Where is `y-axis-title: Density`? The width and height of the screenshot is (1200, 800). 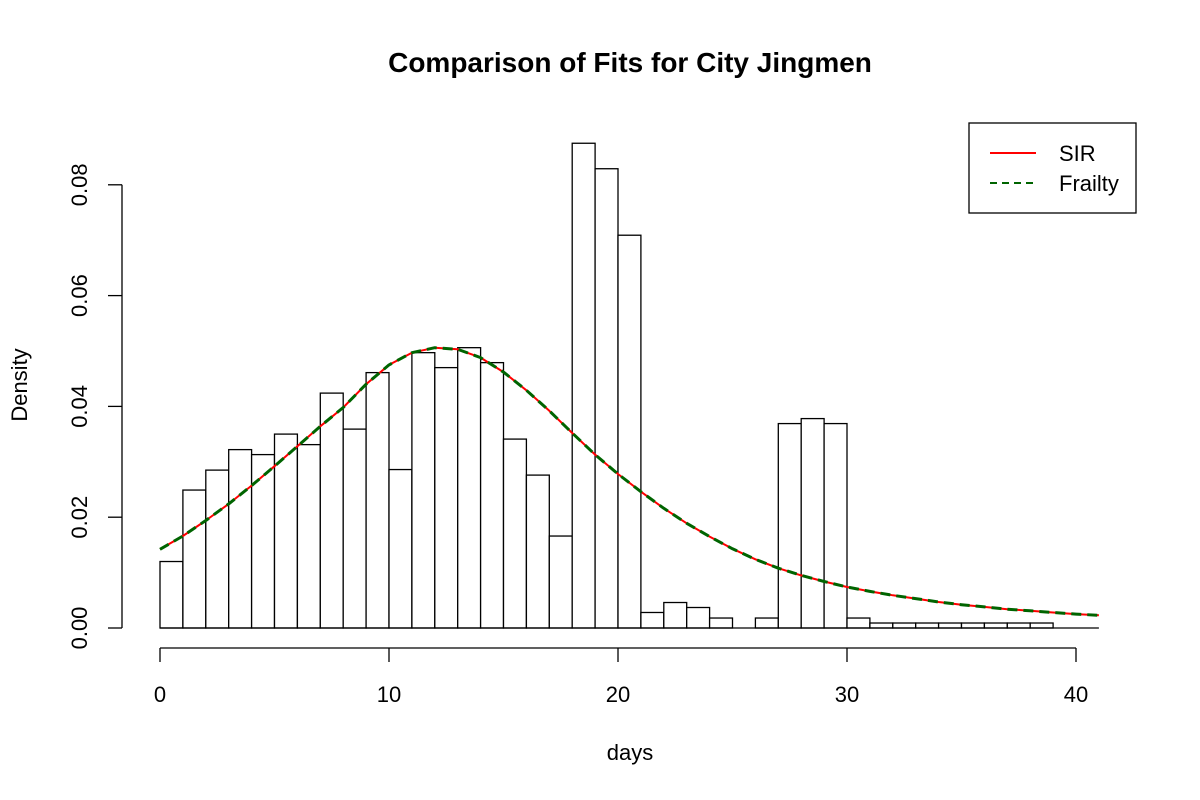 y-axis-title: Density is located at coordinates (19, 384).